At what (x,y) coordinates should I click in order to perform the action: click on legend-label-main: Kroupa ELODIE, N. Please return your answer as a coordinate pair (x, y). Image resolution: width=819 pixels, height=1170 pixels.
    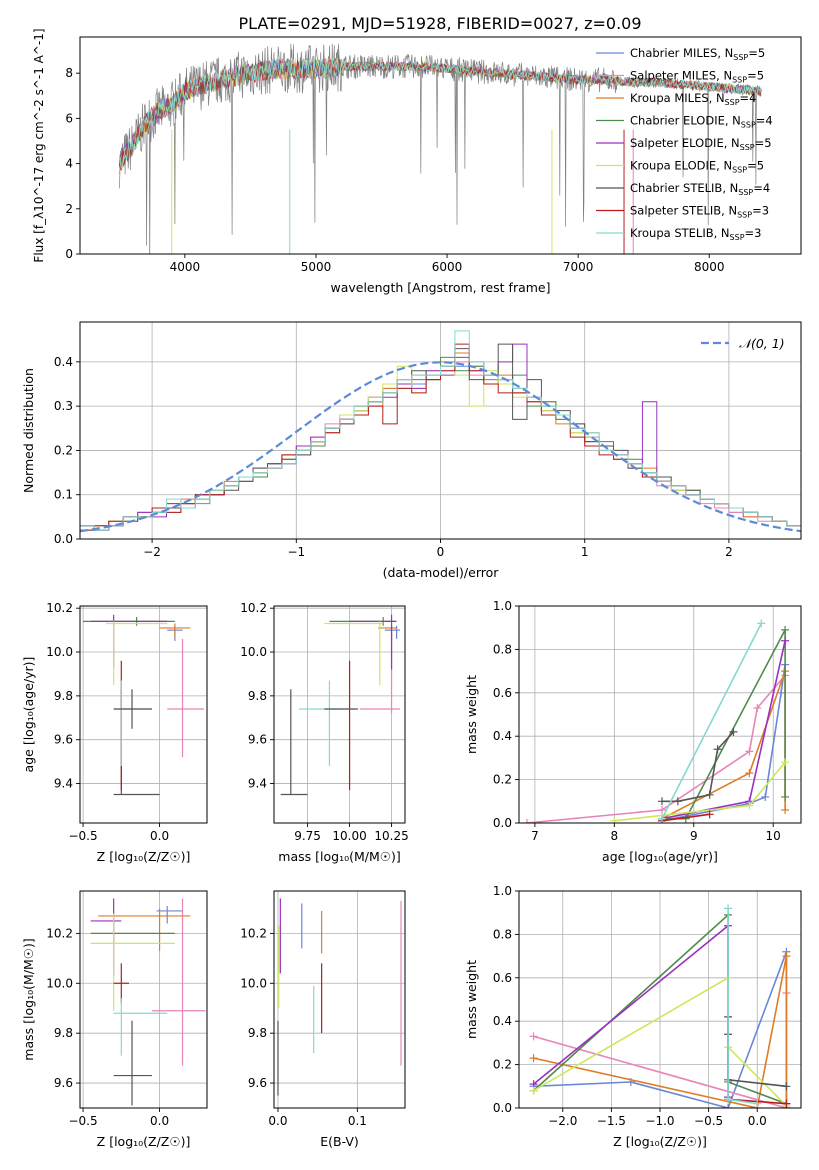
    Looking at the image, I should click on (681, 166).